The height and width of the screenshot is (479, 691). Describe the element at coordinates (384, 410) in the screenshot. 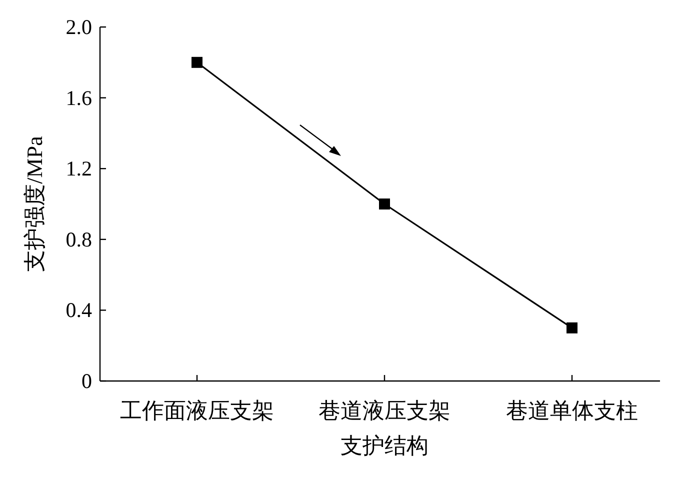

I see `x-tick-label: 巷道液压支架` at that location.